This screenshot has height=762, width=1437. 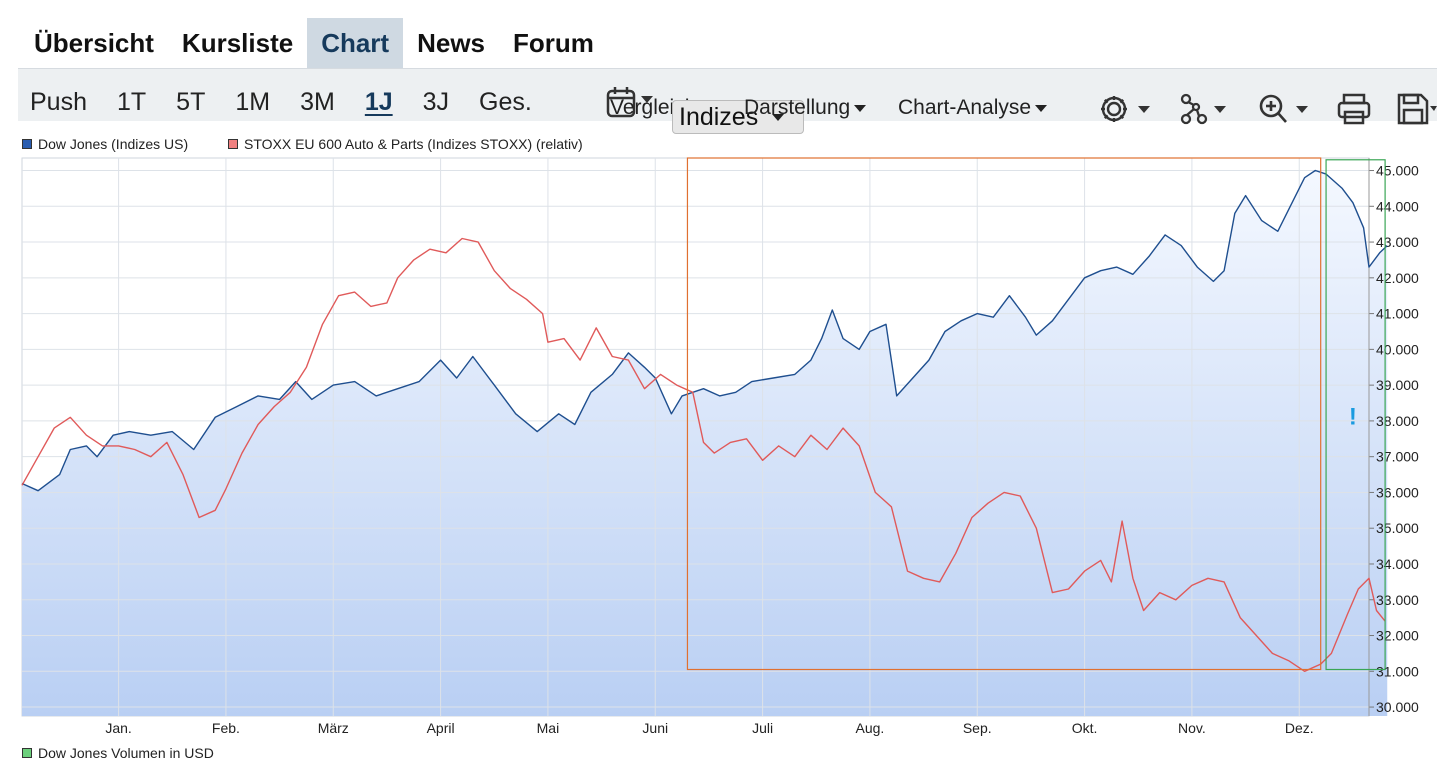 I want to click on y-tick-label: 34.000, so click(x=1397, y=564).